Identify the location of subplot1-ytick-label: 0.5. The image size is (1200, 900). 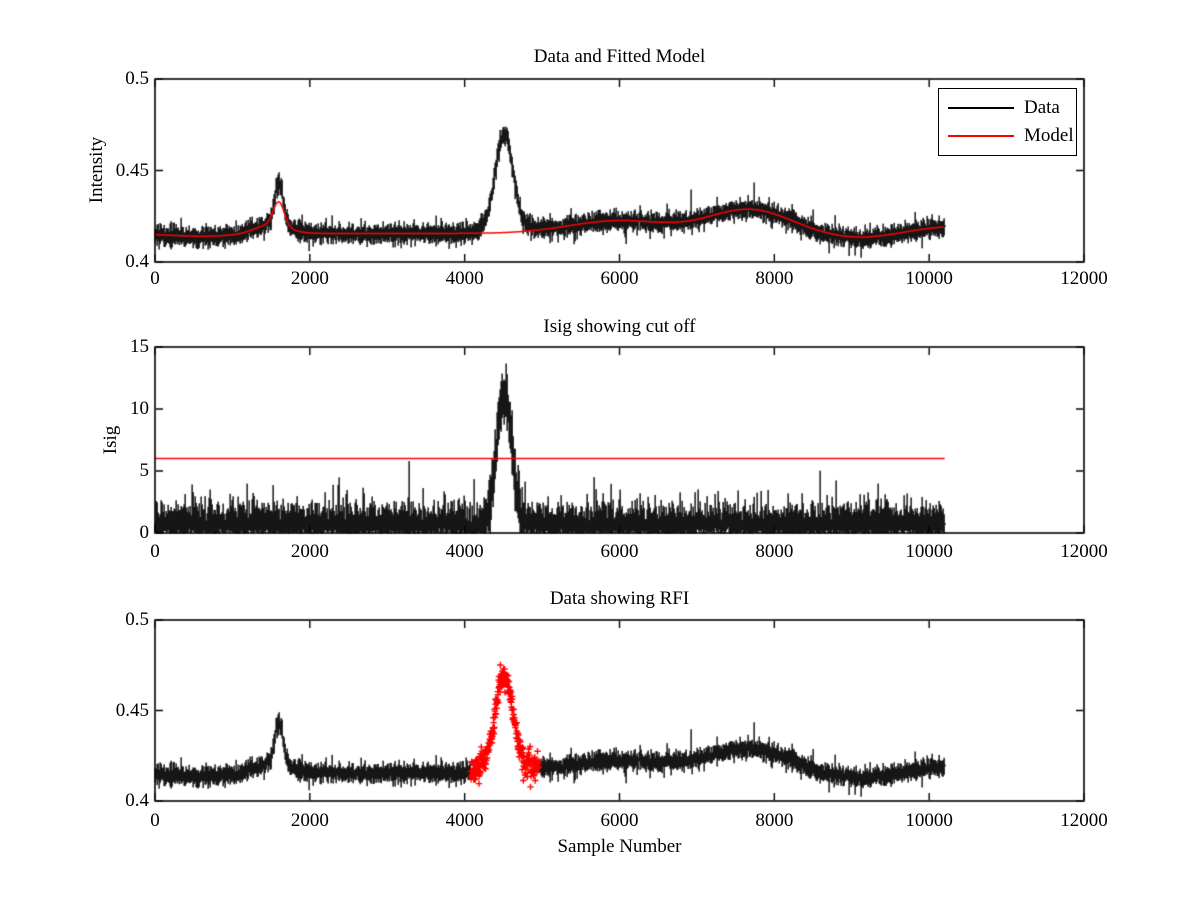
(137, 78).